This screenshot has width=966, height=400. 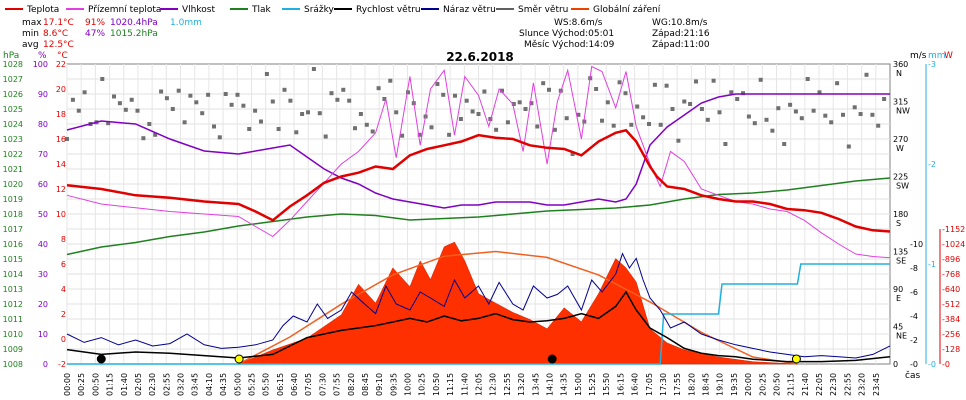 What do you see at coordinates (606, 384) in the screenshot?
I see `x-tick-label-38: 15:50` at bounding box center [606, 384].